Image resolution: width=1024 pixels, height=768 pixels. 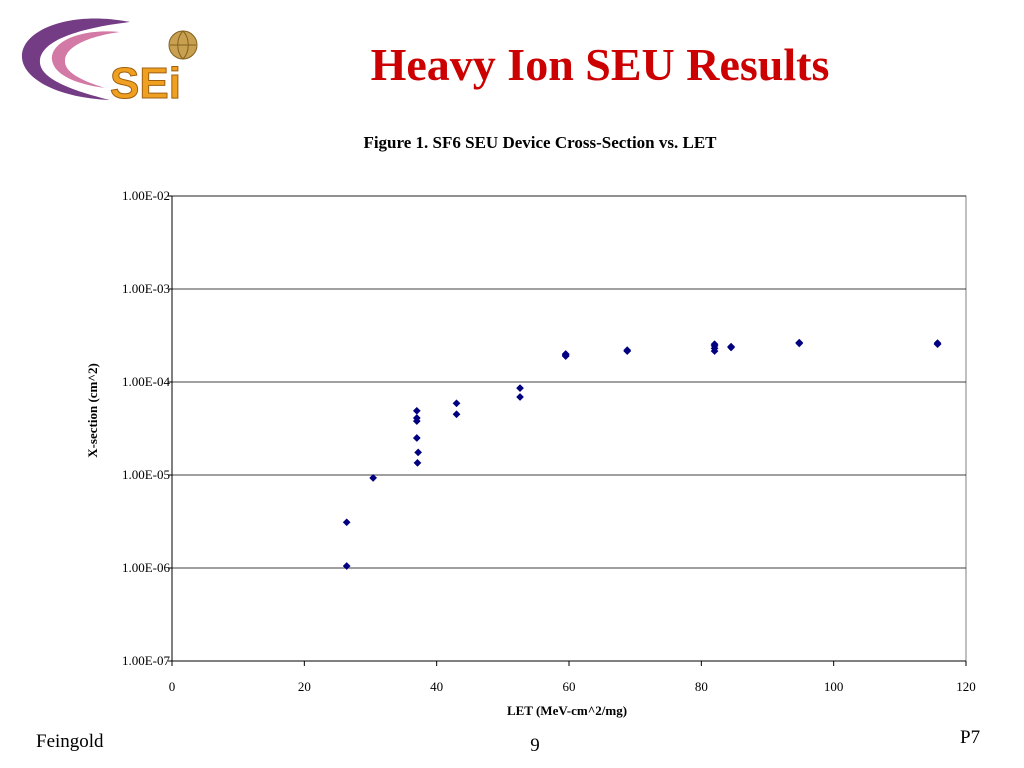 What do you see at coordinates (92, 410) in the screenshot?
I see `y-axis-label: X-section (cm^2)` at bounding box center [92, 410].